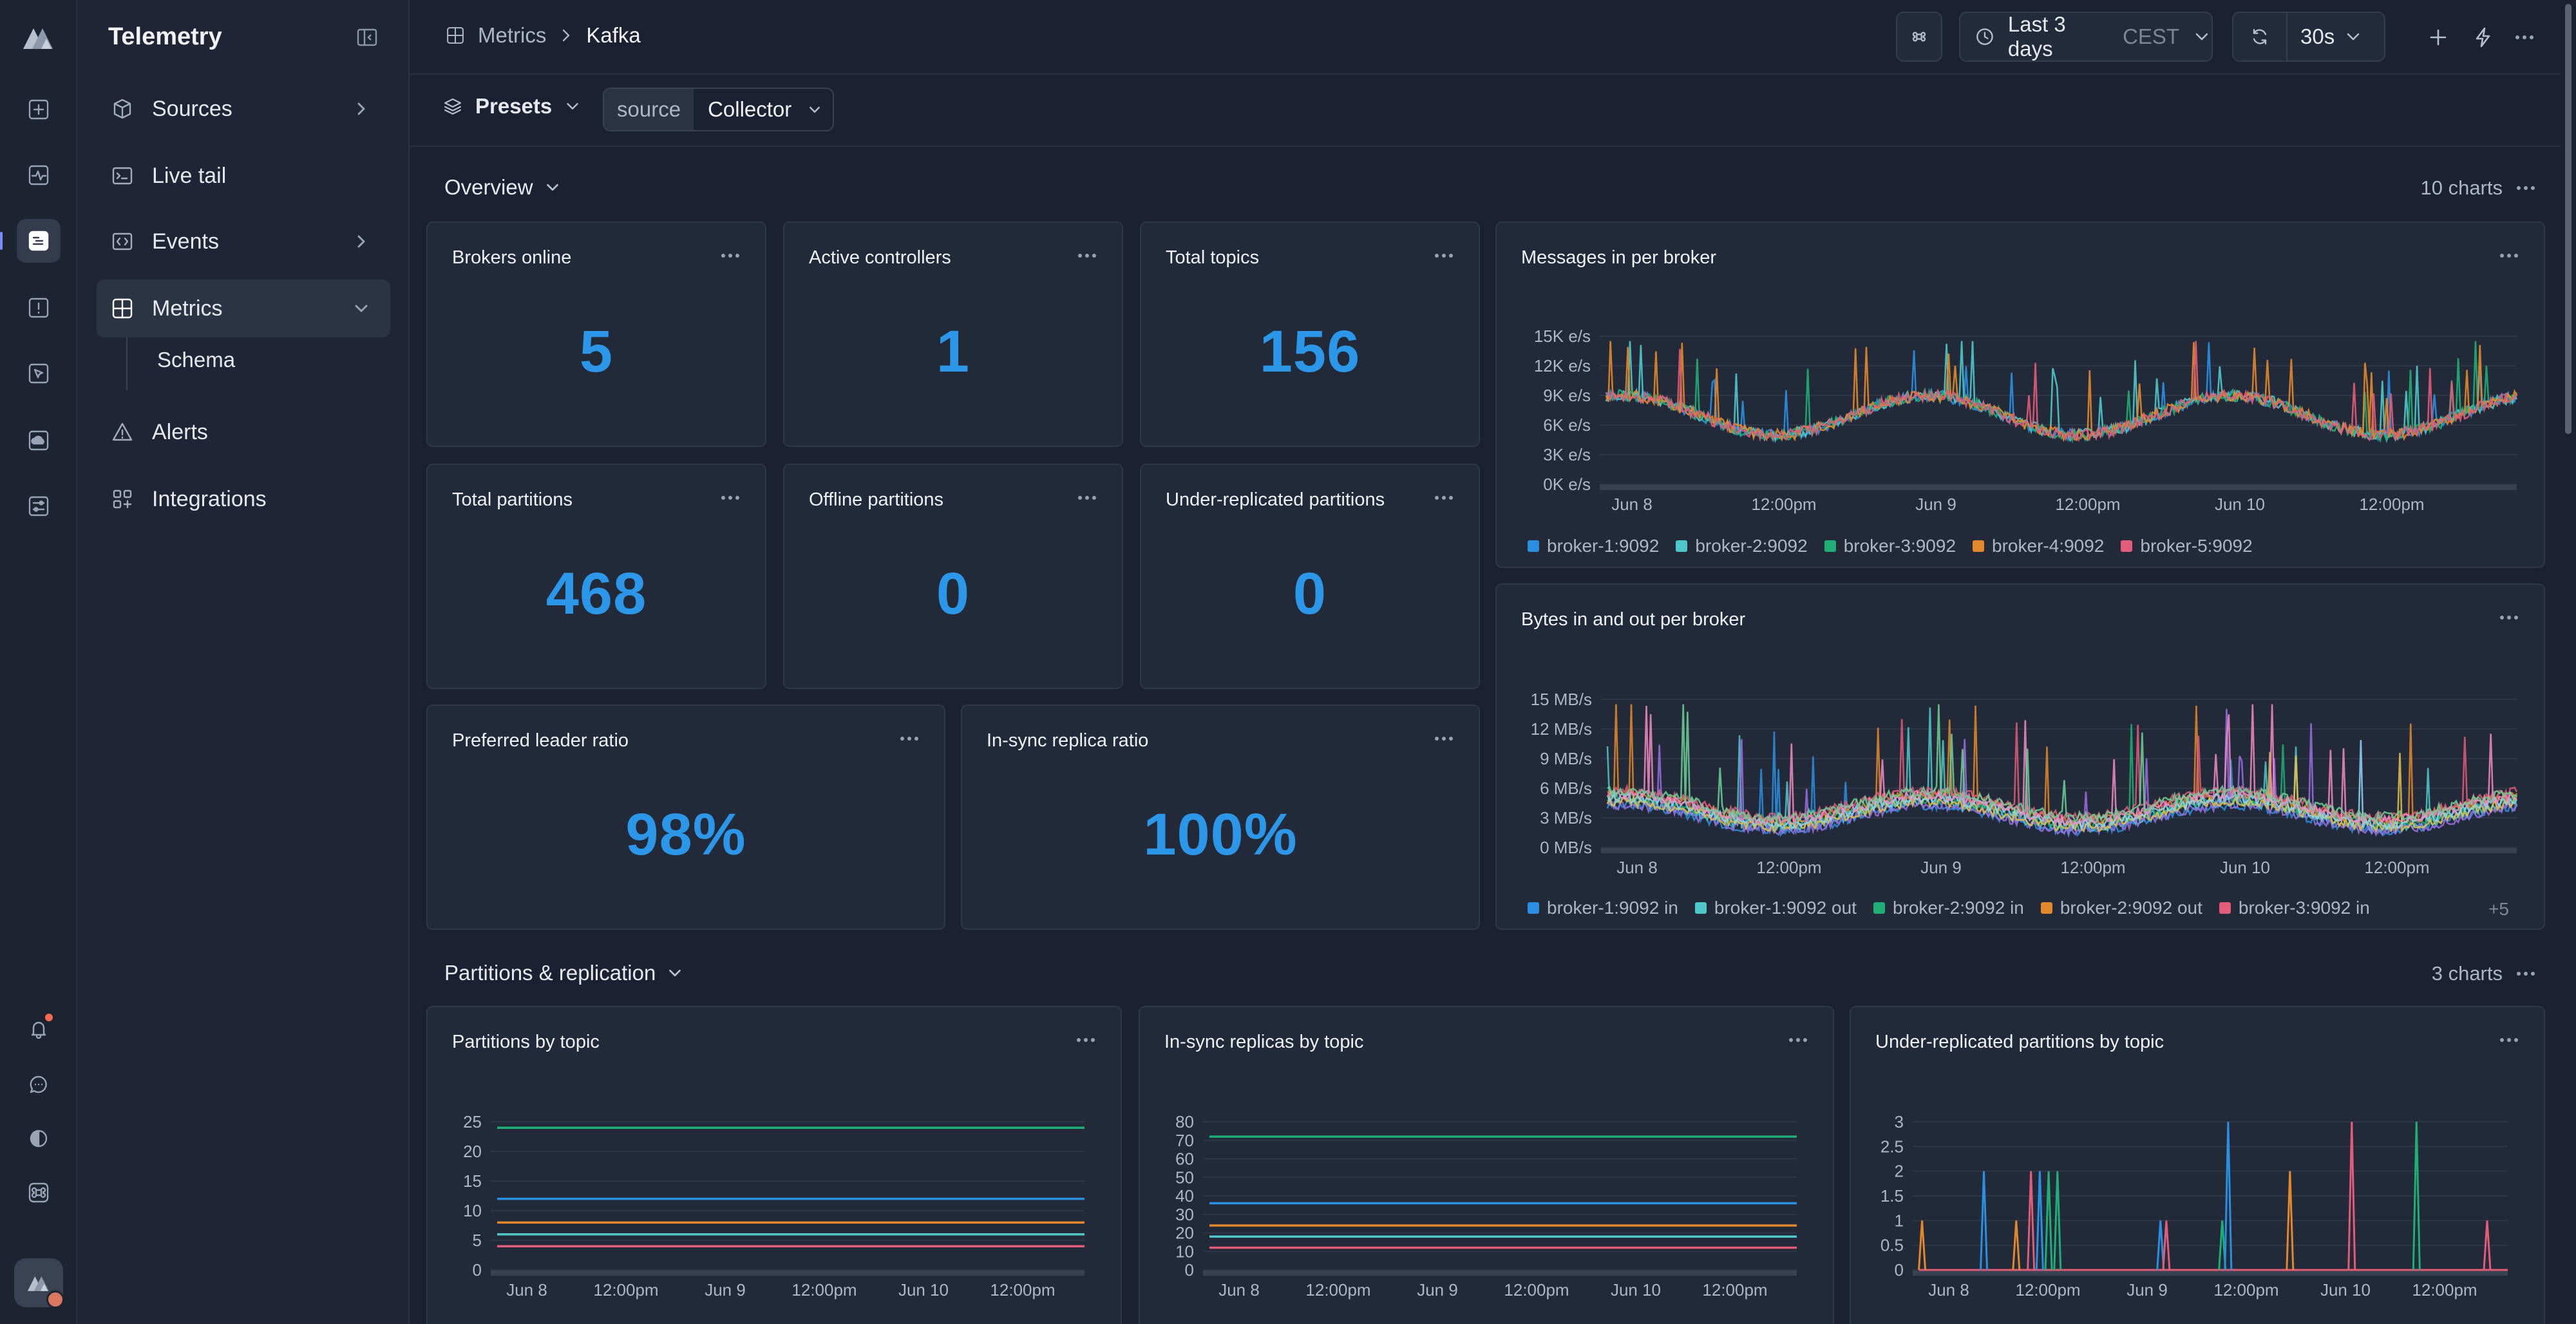  Describe the element at coordinates (473, 1210) in the screenshot. I see `y-tick-label: 10` at that location.